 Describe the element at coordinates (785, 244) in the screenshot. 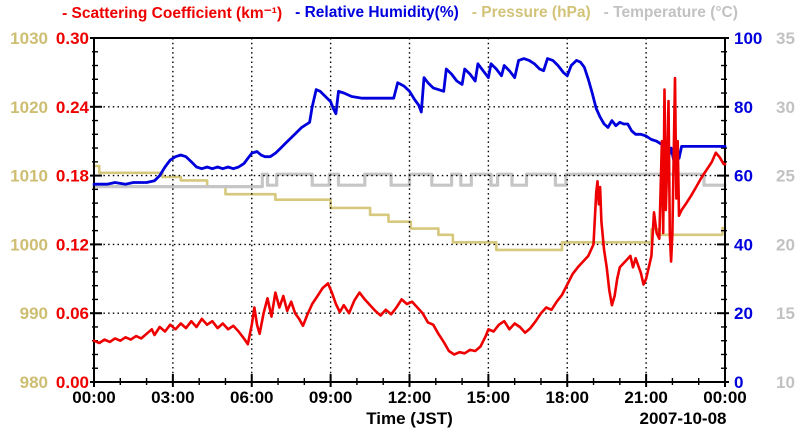

I see `ytick-label-temperature: 20` at that location.